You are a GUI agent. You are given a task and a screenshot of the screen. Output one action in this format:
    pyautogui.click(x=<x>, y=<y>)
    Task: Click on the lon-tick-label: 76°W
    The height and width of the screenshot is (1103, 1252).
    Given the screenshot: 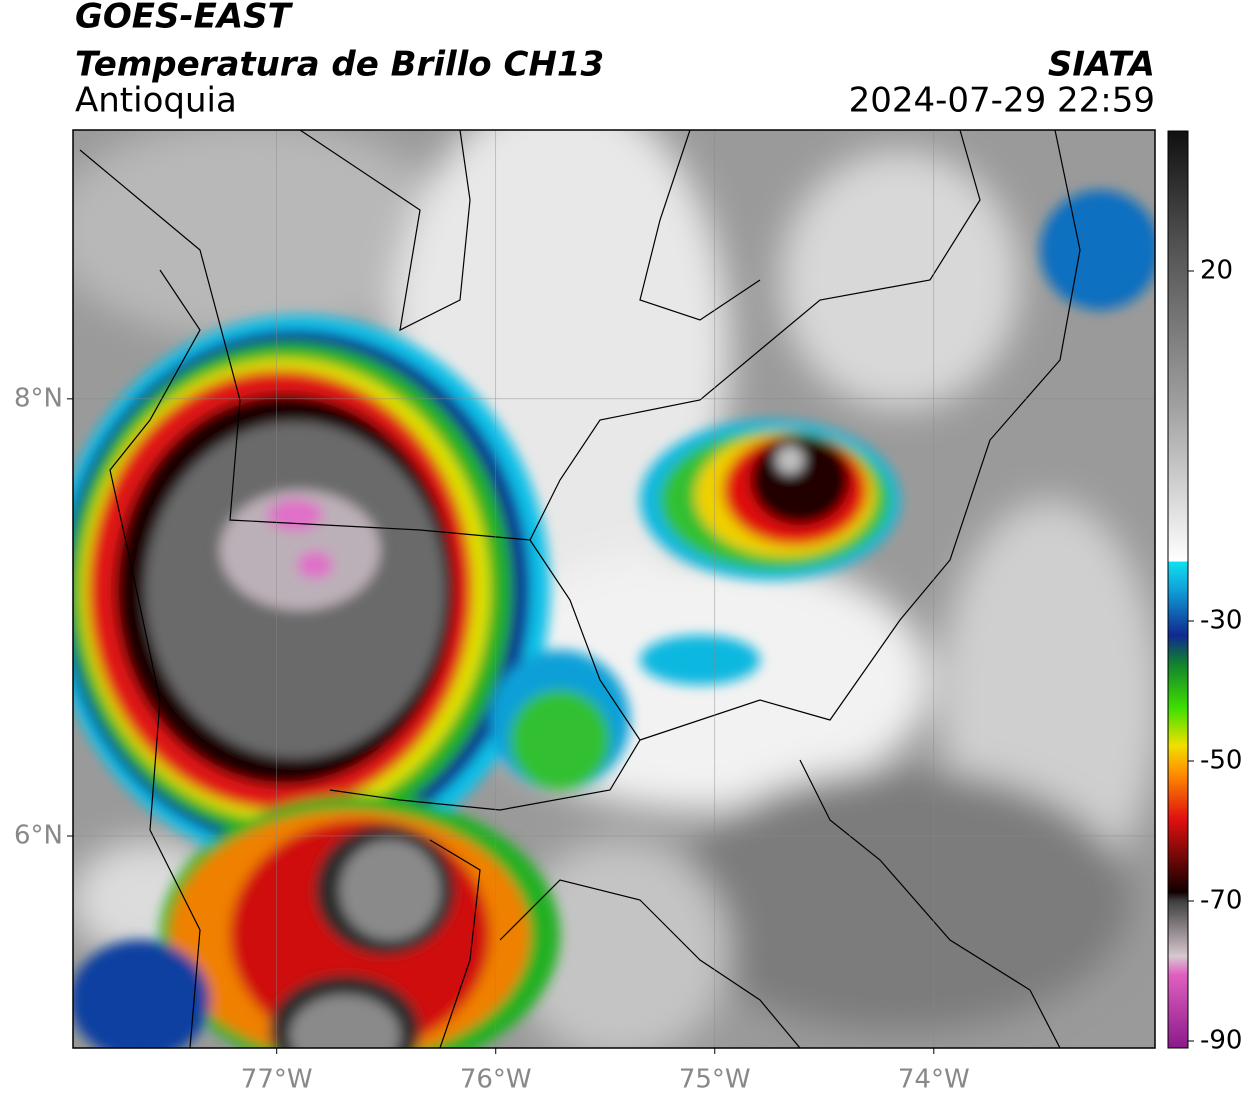 What is the action you would take?
    pyautogui.click(x=496, y=1080)
    